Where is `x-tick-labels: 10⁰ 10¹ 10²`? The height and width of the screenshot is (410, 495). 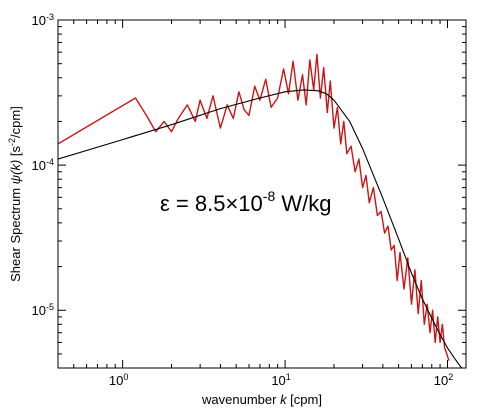
x-tick-labels: 10⁰ 10¹ 10² is located at coordinates (281, 380).